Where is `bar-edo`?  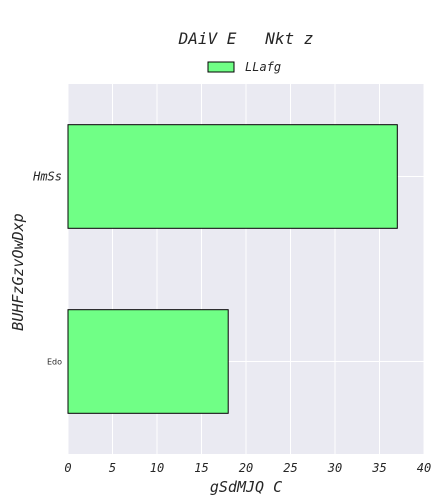
bar-edo is located at coordinates (148, 361).